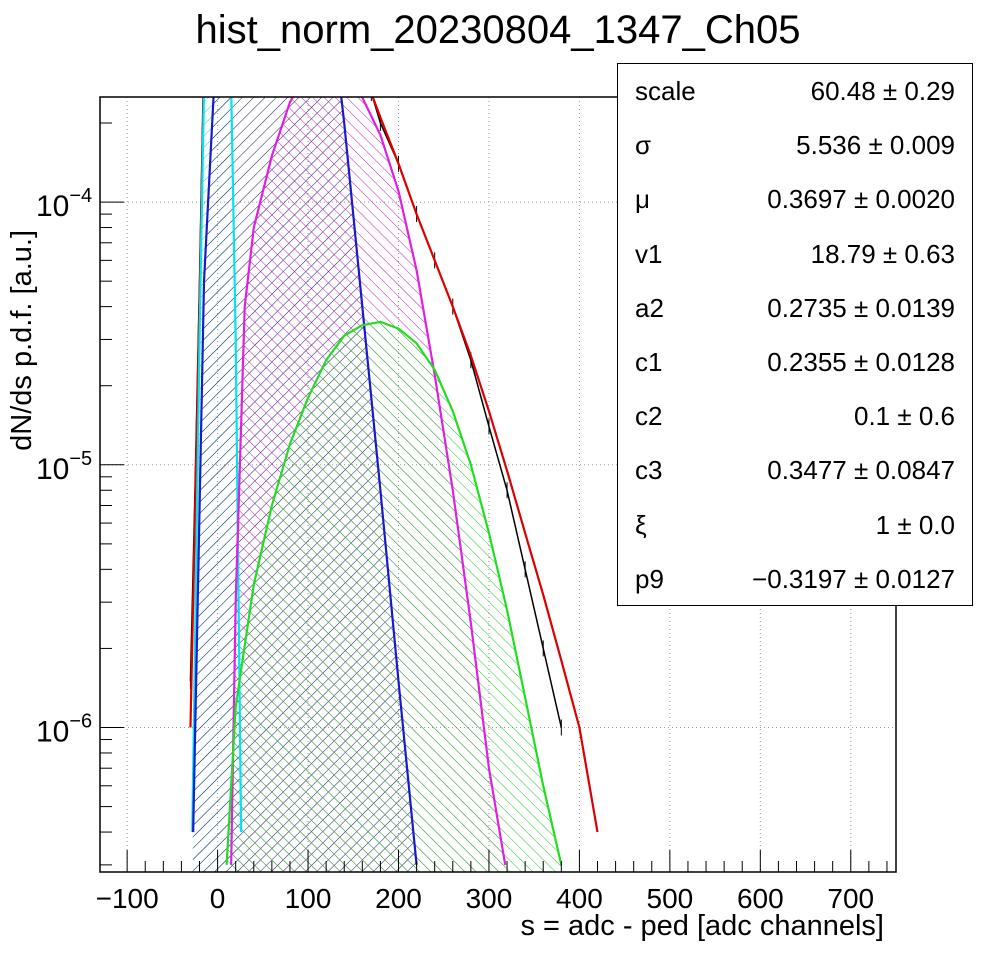 Image resolution: width=996 pixels, height=972 pixels. I want to click on y-tick-label: 10⁻⁶, so click(64, 730).